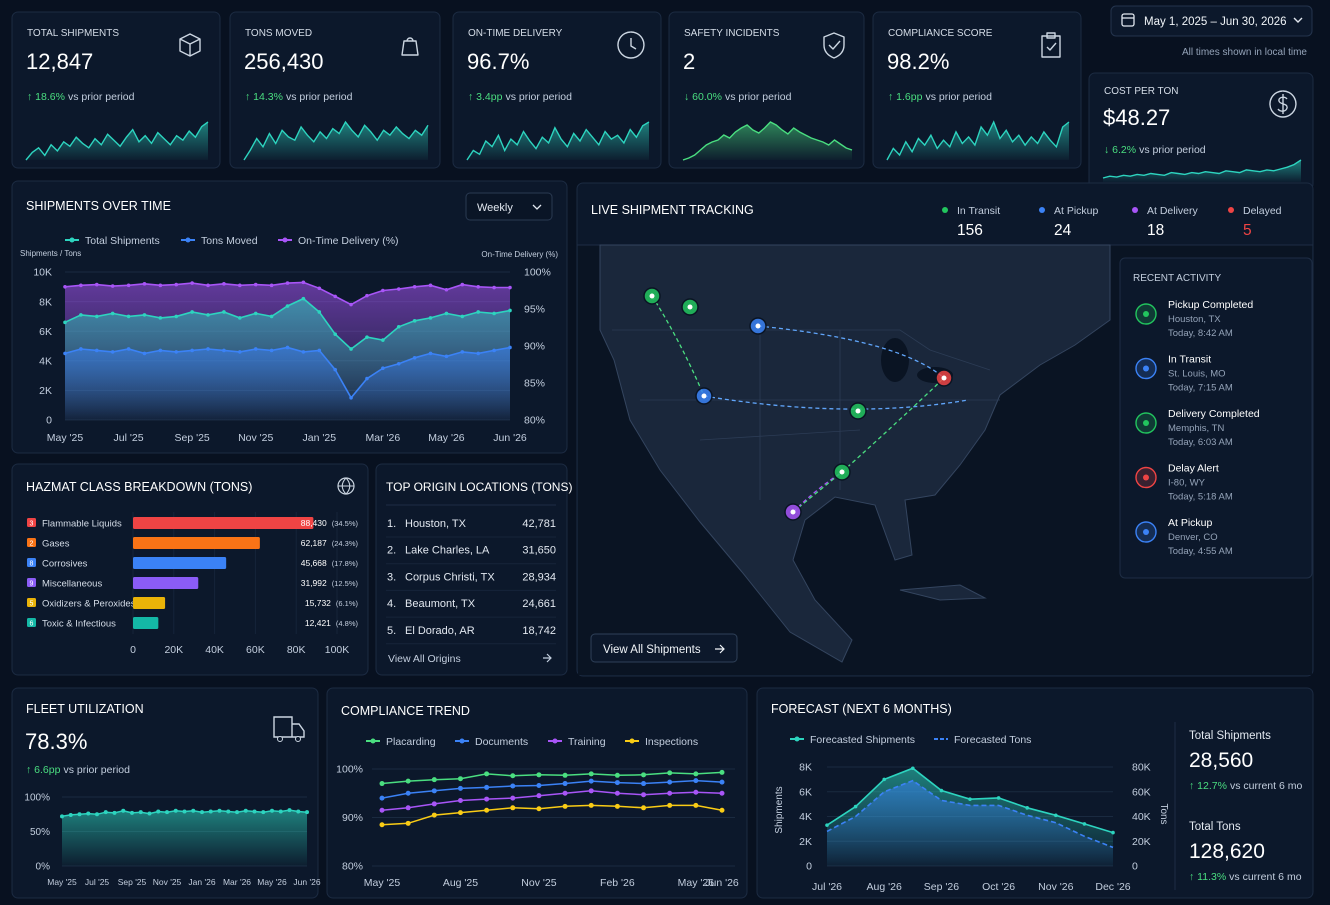 Image resolution: width=1330 pixels, height=905 pixels. Describe the element at coordinates (314, 523) in the screenshot. I see `value-label: 88,430` at that location.